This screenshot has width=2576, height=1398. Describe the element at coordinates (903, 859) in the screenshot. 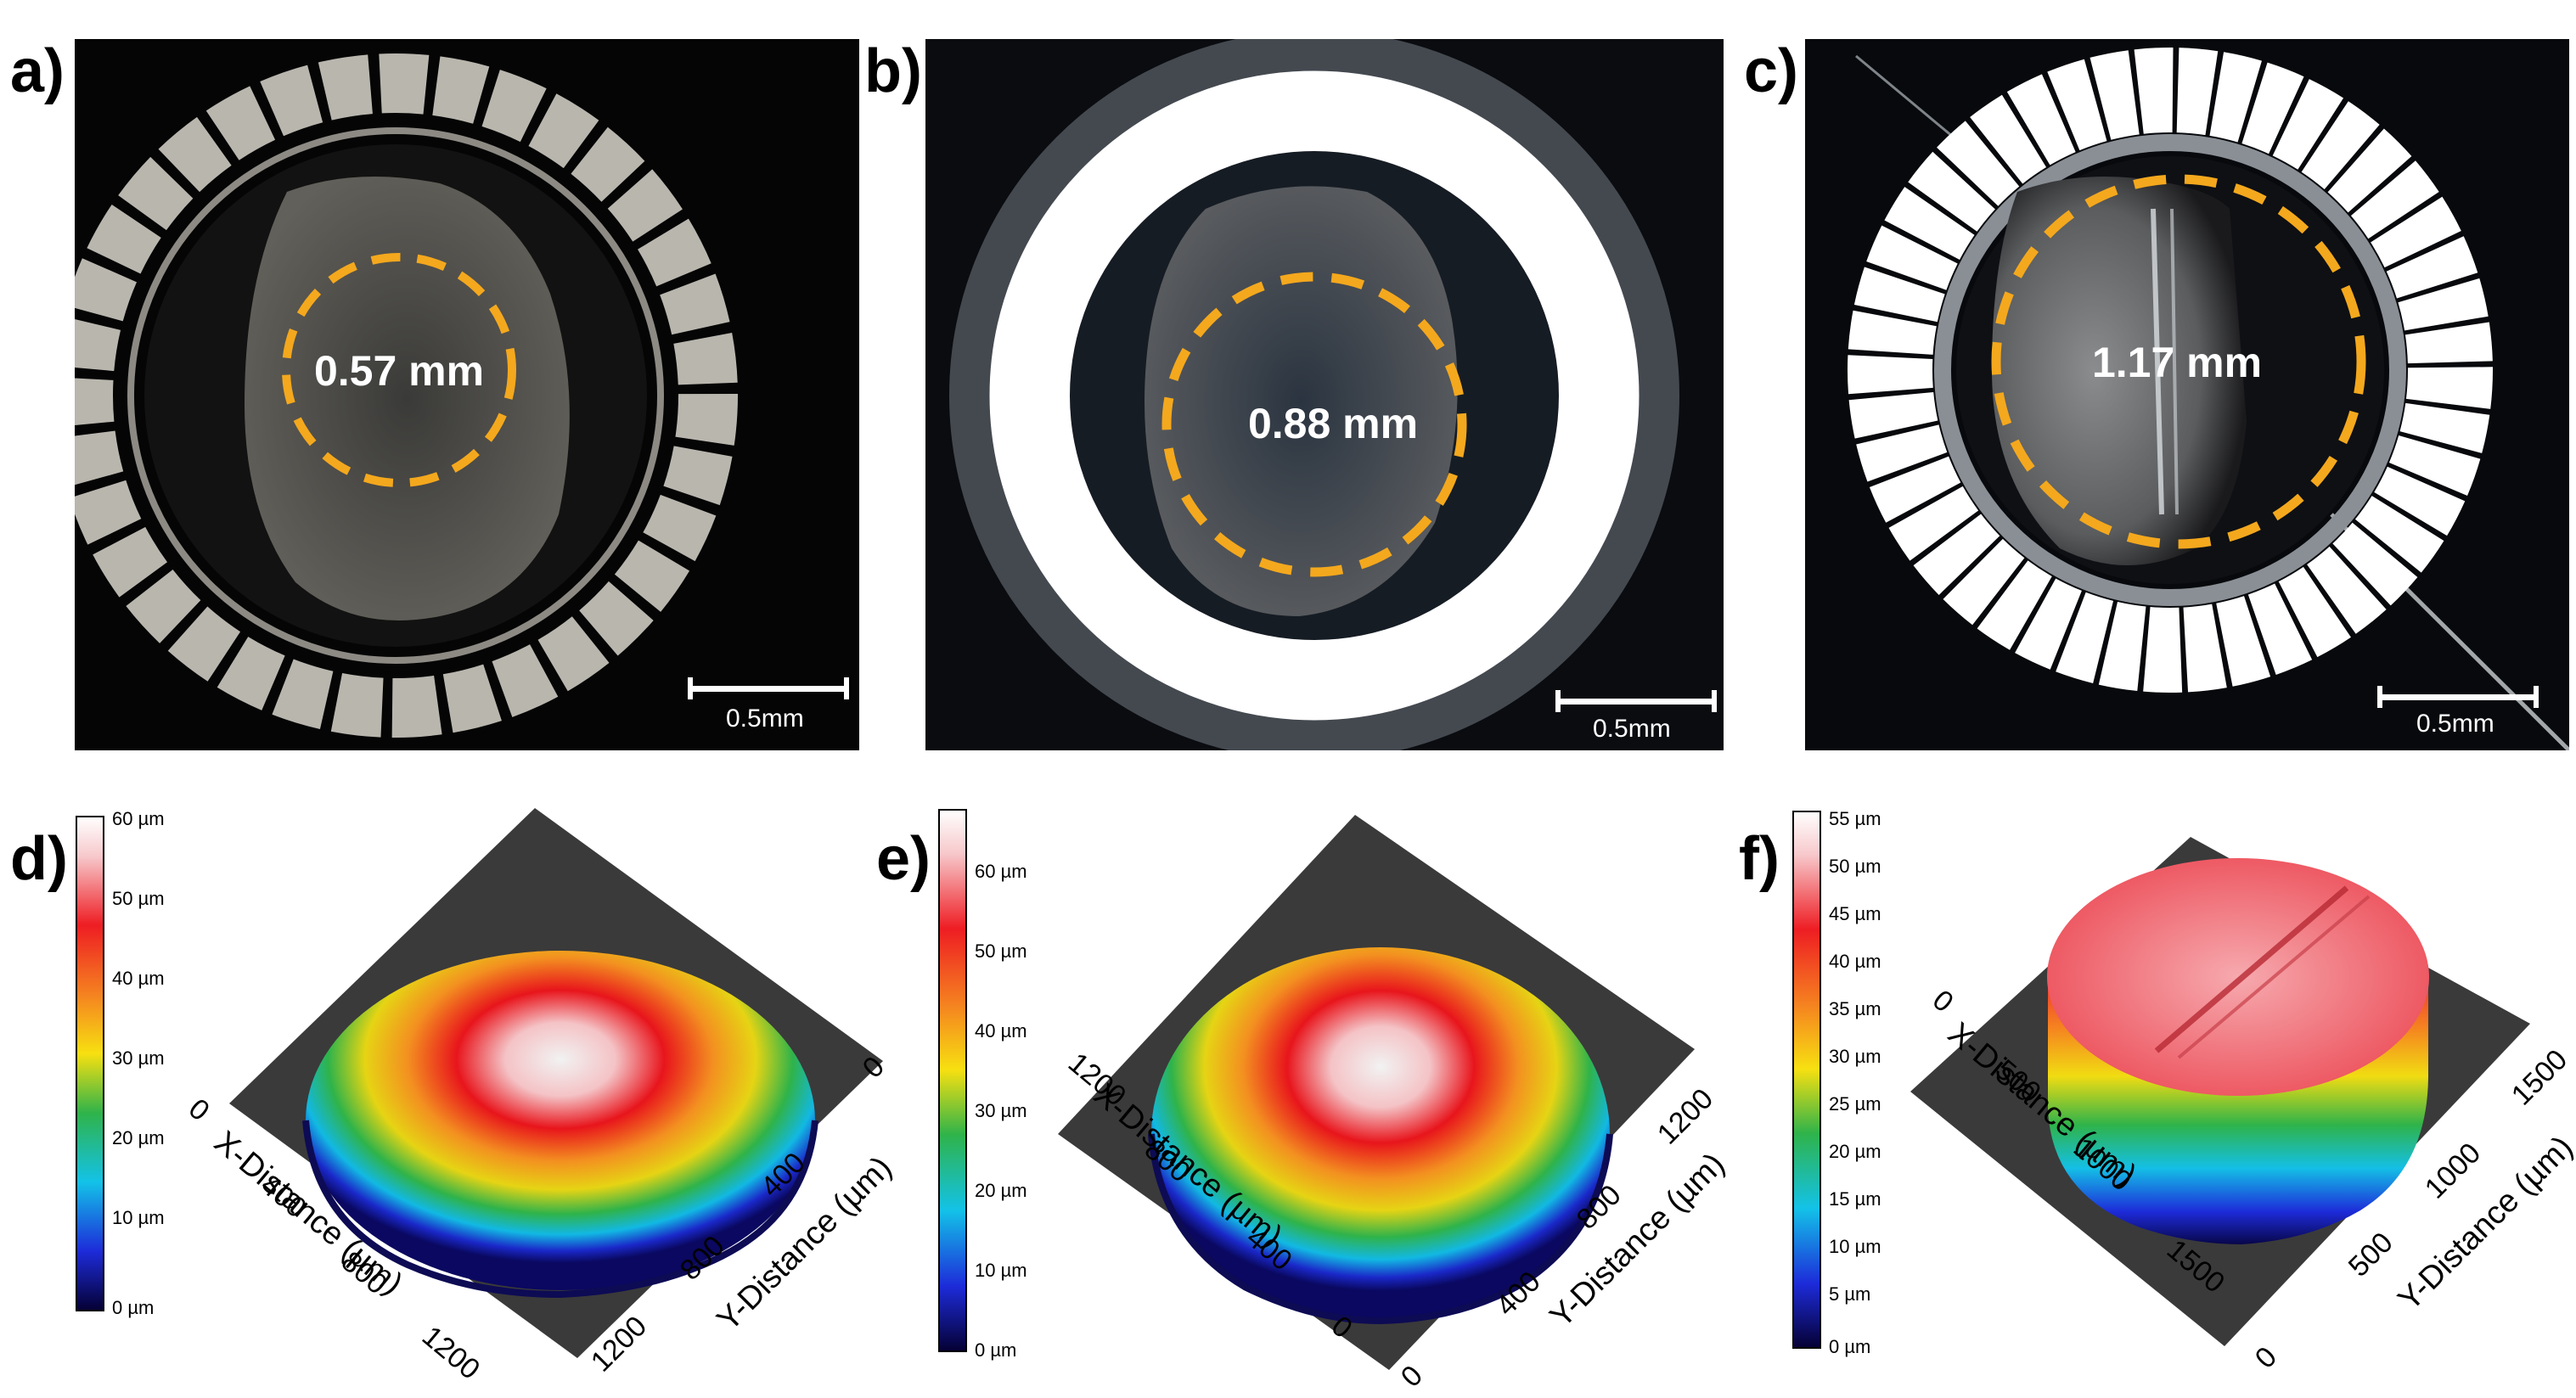

I see `panel-label-e: e)` at that location.